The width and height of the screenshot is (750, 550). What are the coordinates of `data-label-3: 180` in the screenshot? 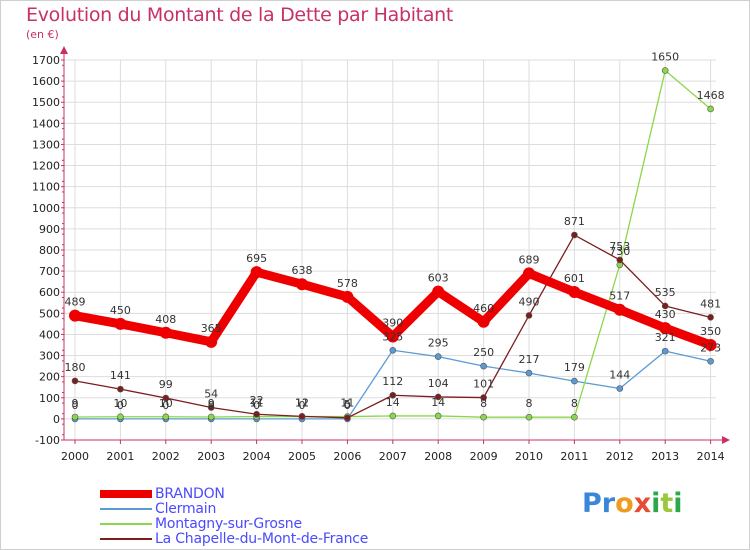 It's located at (75, 367).